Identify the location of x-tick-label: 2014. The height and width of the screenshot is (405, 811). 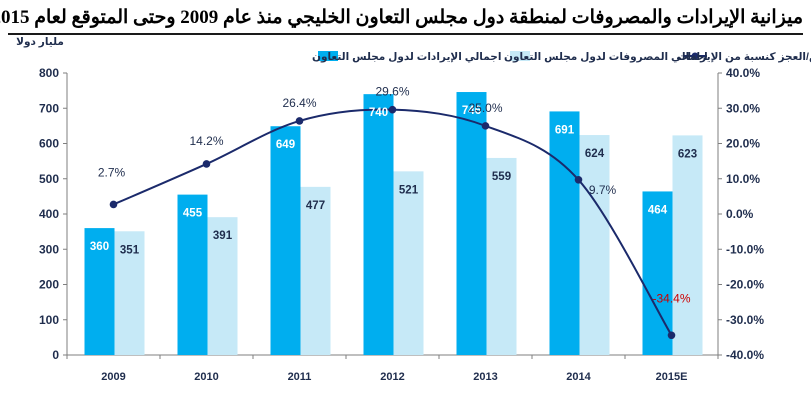
(578, 377).